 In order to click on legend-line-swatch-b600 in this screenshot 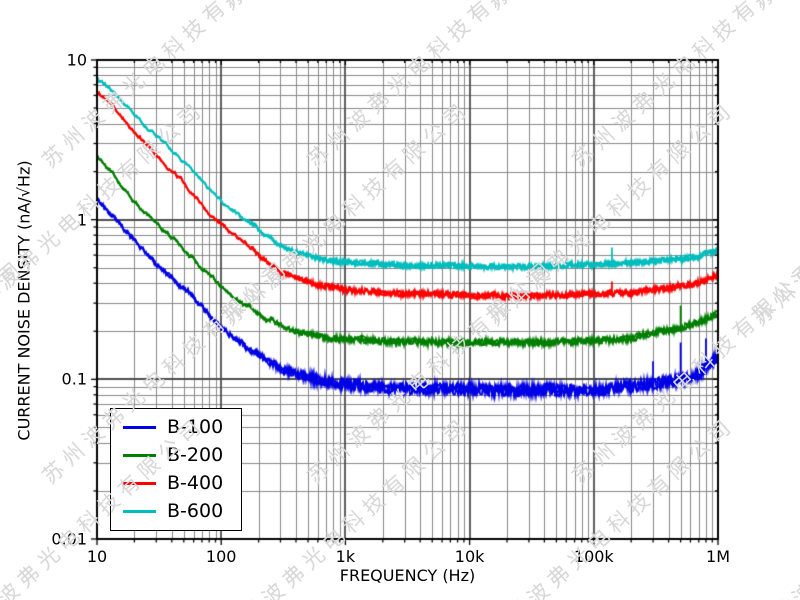, I will do `click(139, 512)`.